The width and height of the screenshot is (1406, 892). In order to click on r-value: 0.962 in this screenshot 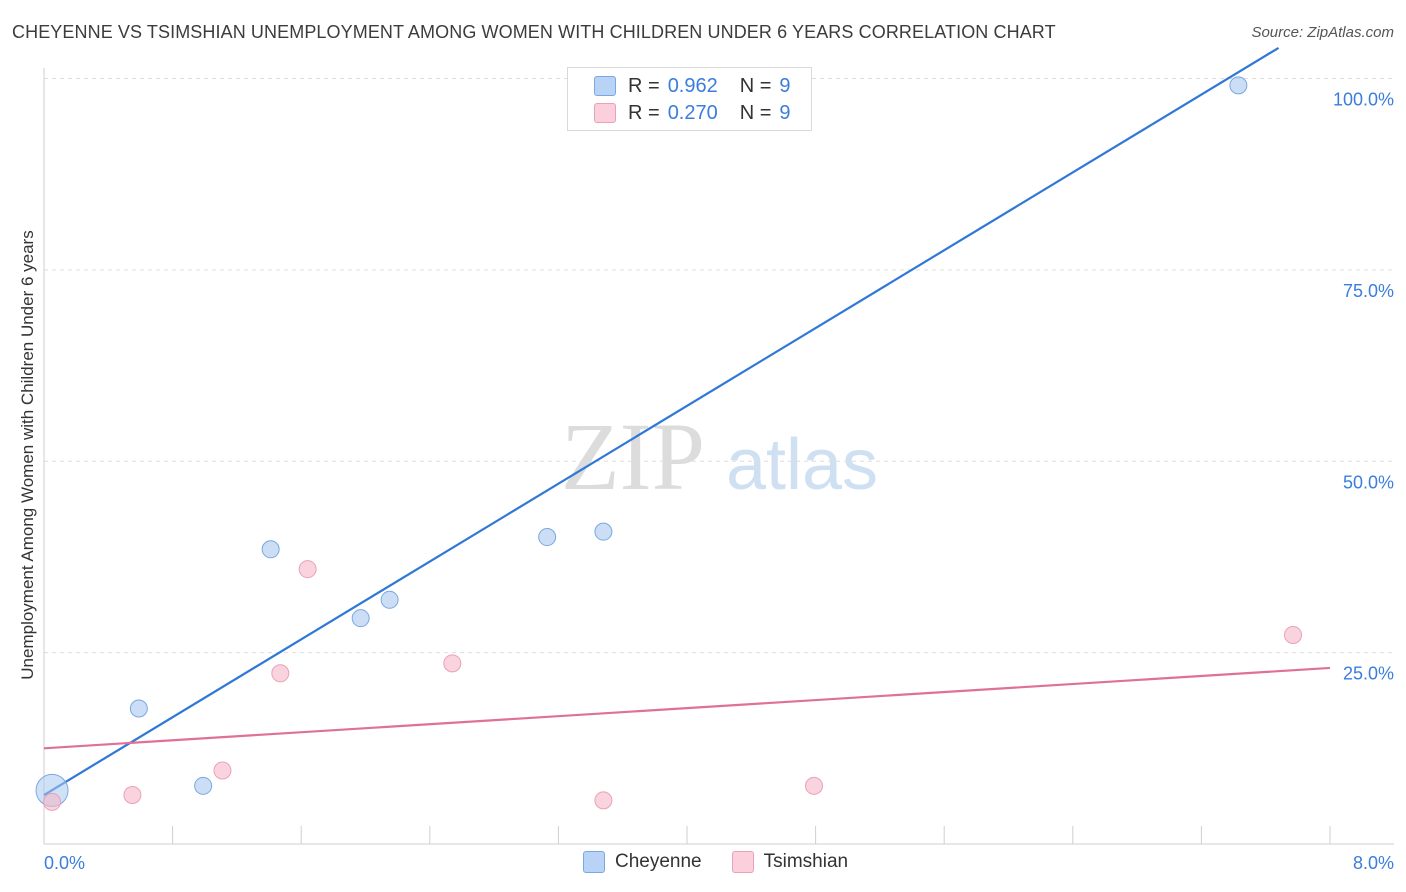, I will do `click(692, 85)`.